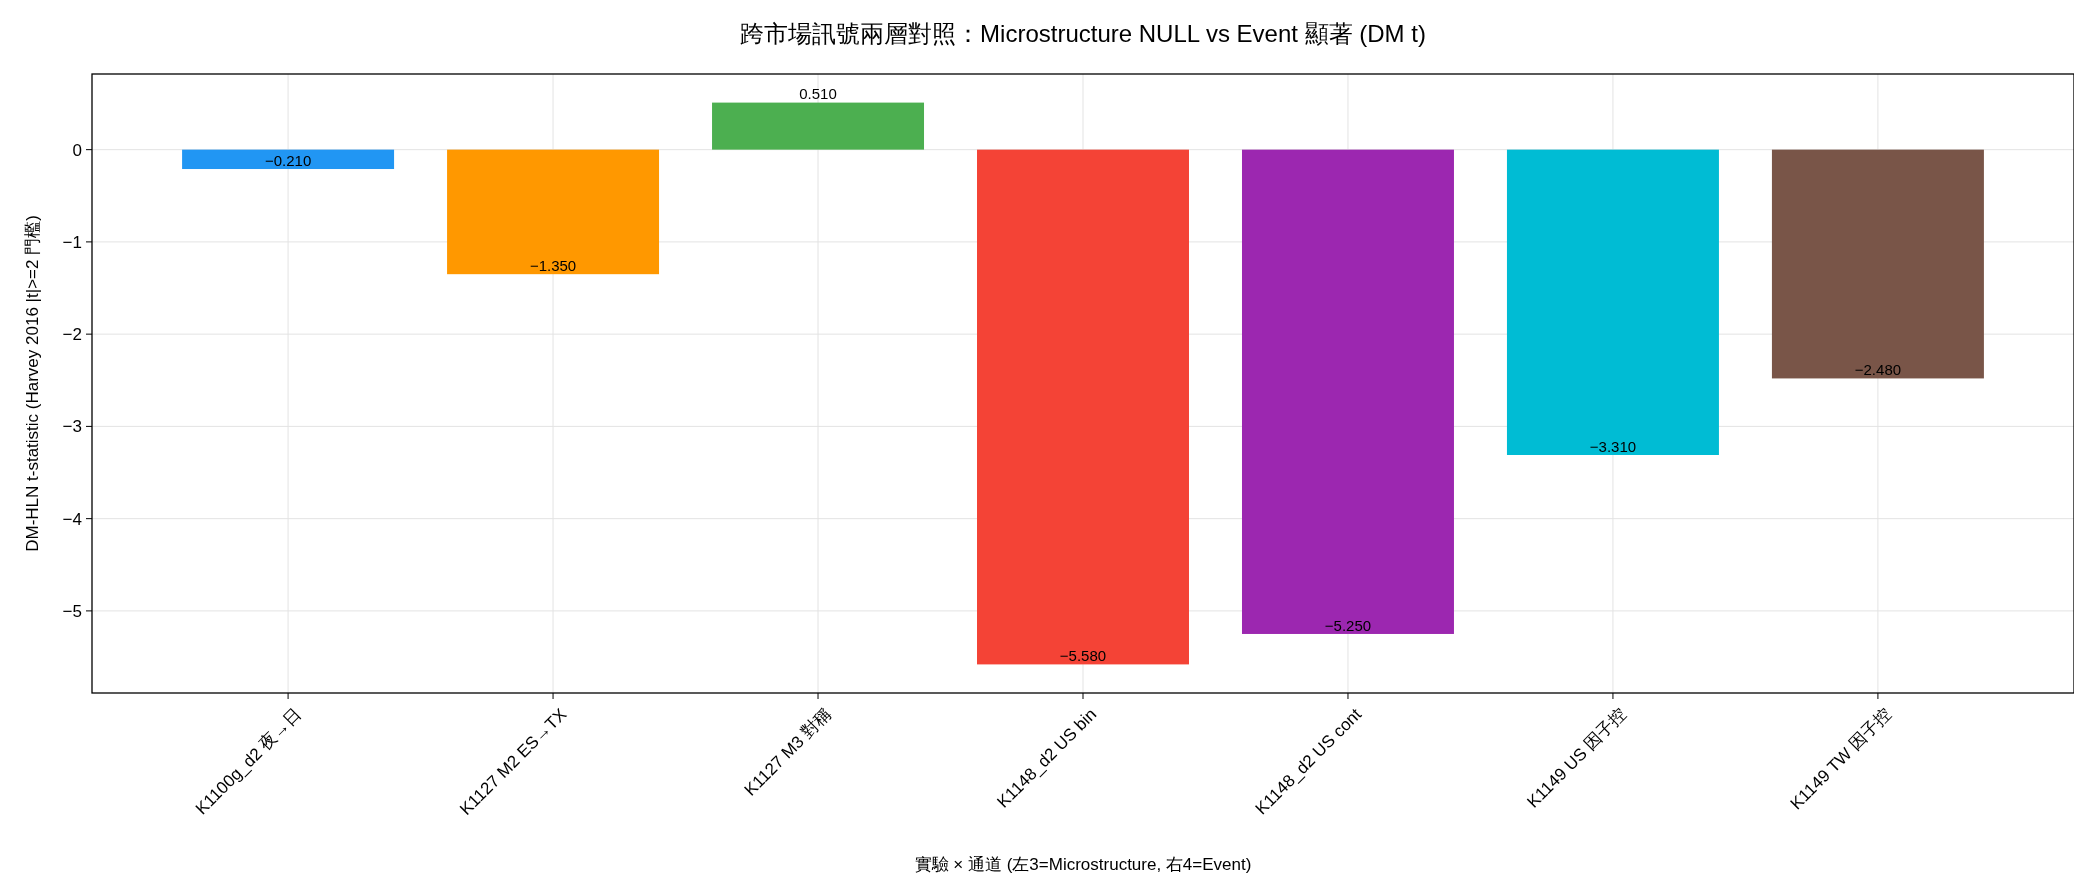 The image size is (2082, 882). I want to click on data-label: 0.510, so click(818, 93).